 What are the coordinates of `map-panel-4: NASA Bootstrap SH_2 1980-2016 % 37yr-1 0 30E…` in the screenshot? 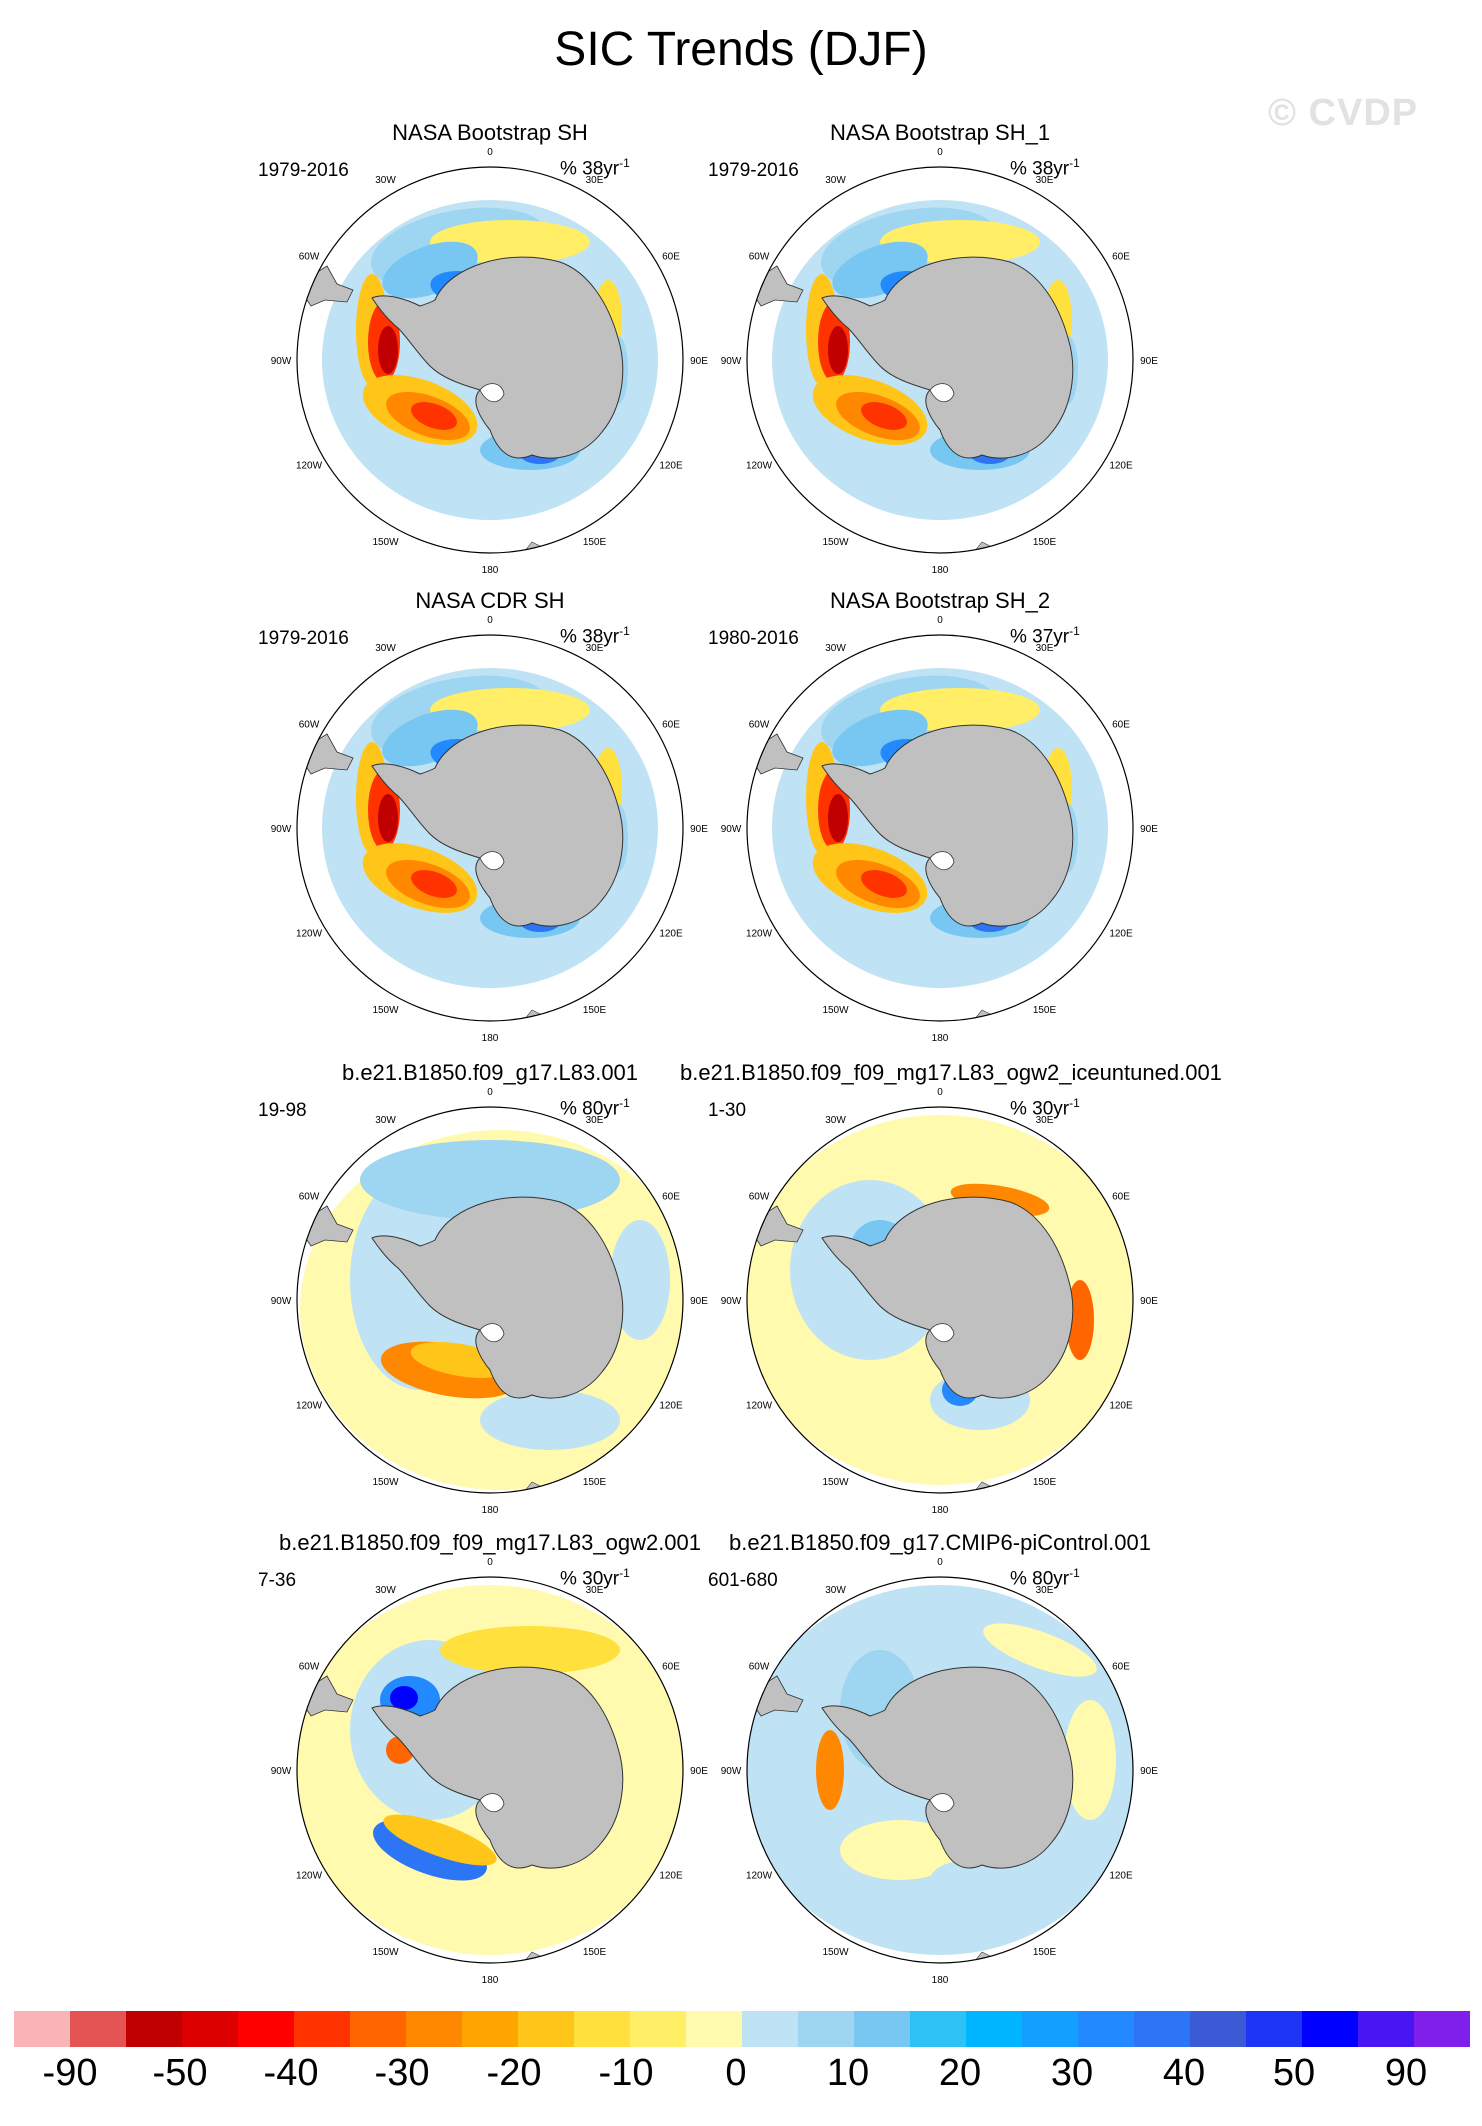 It's located at (940, 818).